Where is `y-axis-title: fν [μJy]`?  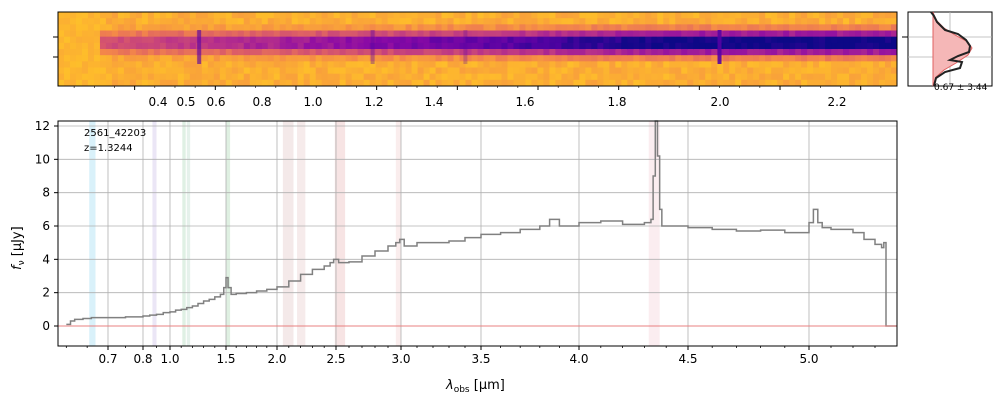 y-axis-title: fν [μJy] is located at coordinates (18, 248).